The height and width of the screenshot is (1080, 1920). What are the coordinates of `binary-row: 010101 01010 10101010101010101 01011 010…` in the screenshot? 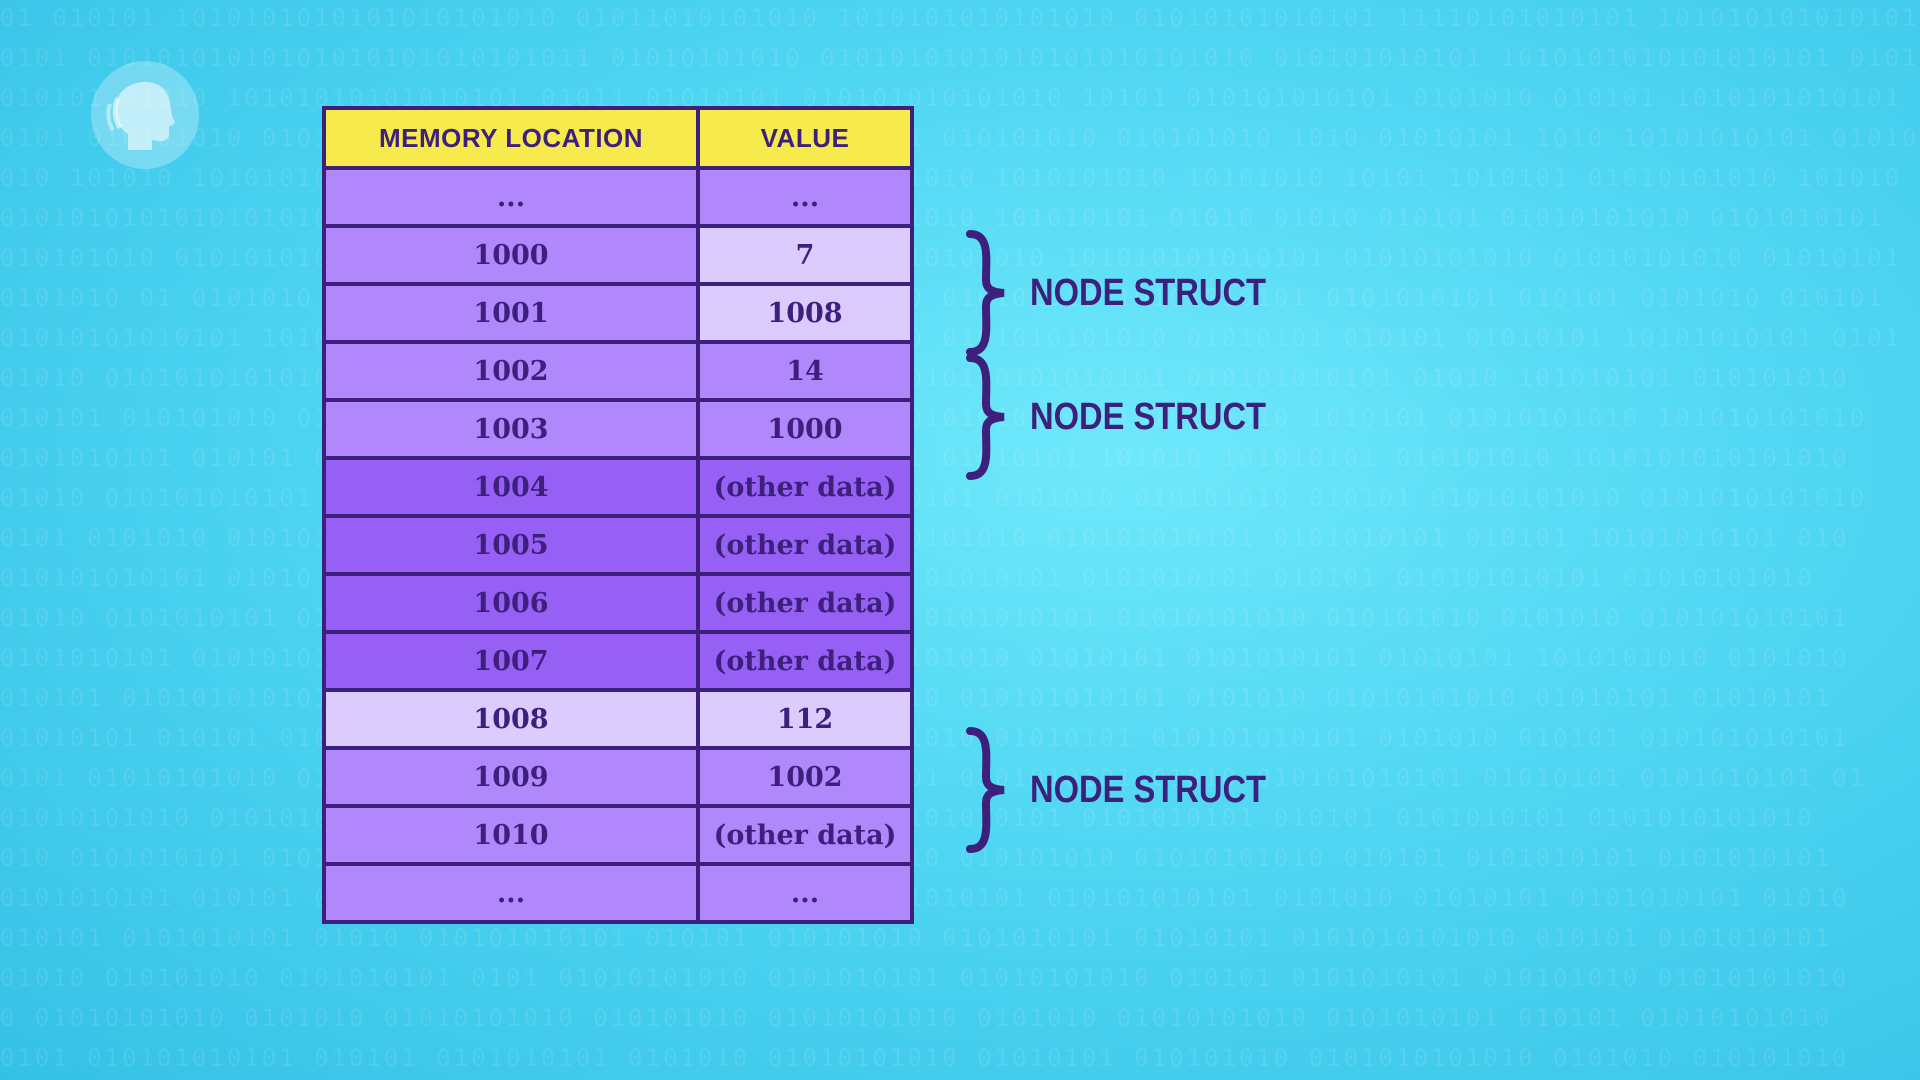 It's located at (951, 98).